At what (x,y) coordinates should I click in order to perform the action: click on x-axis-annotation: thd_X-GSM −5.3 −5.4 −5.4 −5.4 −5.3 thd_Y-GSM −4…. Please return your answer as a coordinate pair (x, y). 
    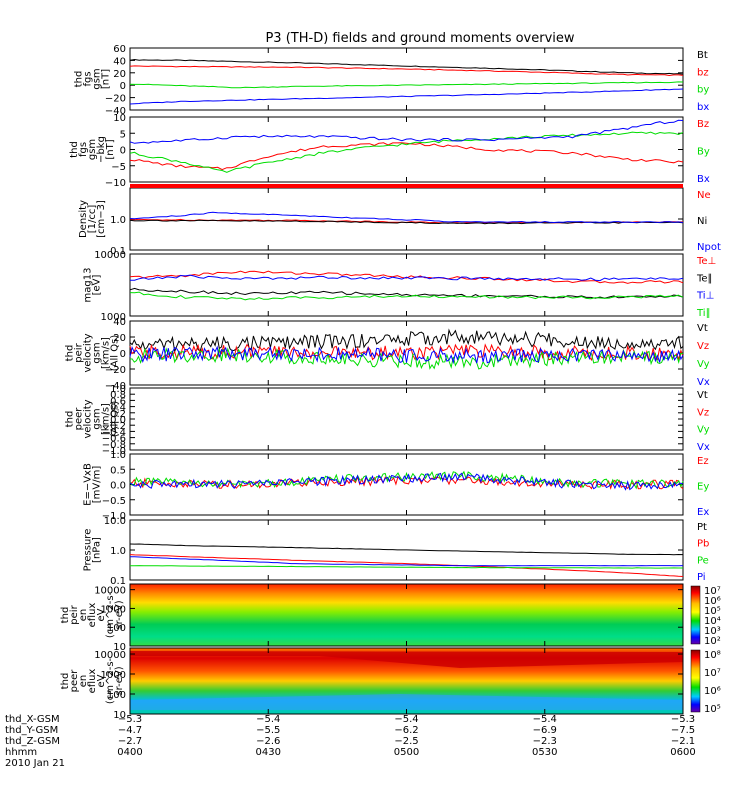
    Looking at the image, I should click on (350, 741).